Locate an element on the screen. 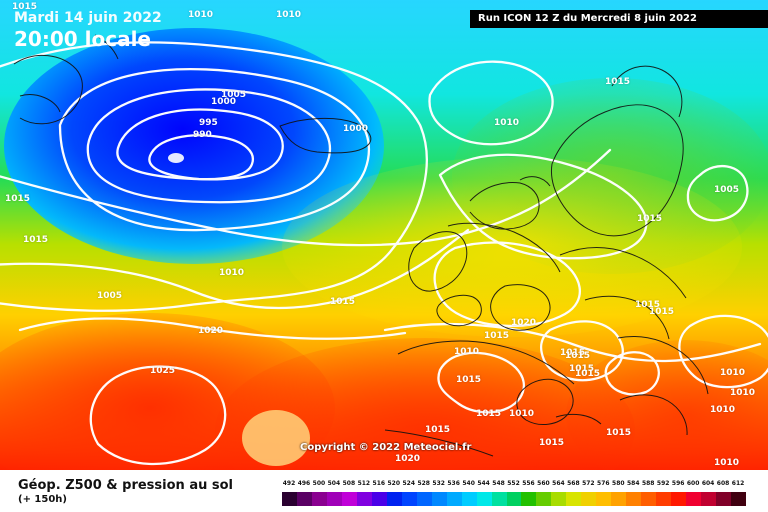 This screenshot has height=512, width=768. scale-label-496: 496 is located at coordinates (304, 483).